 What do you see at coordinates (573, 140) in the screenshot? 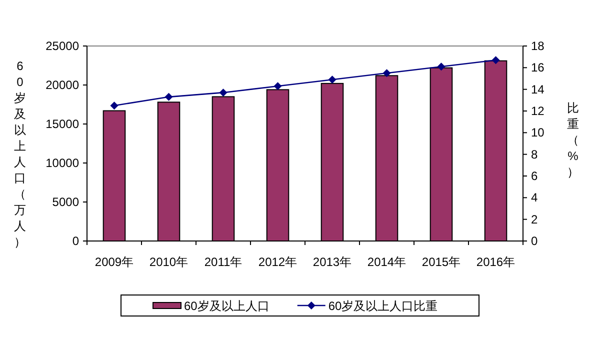
I see `y2-axis-title: 比重（%）` at bounding box center [573, 140].